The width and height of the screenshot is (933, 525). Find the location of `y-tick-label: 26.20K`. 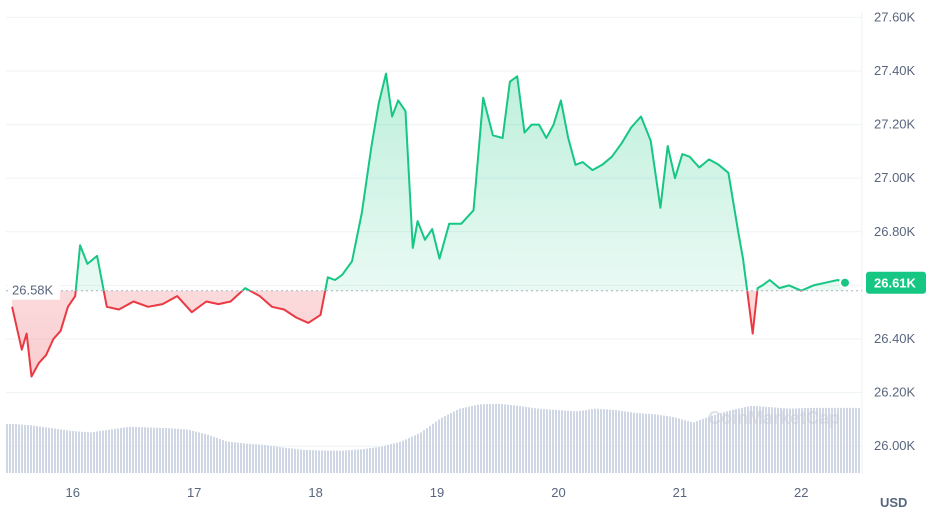

y-tick-label: 26.20K is located at coordinates (895, 392).